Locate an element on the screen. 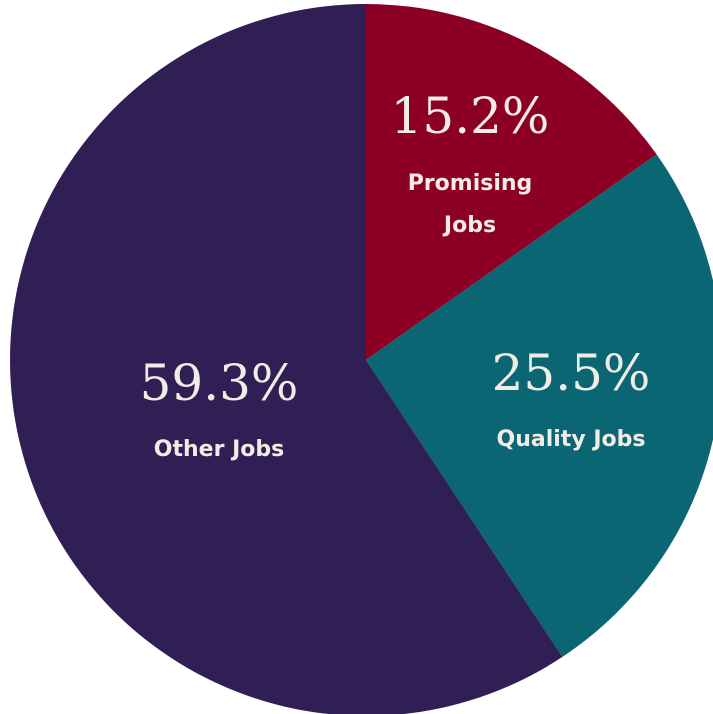  slice-category-label: Other Jobs is located at coordinates (219, 449).